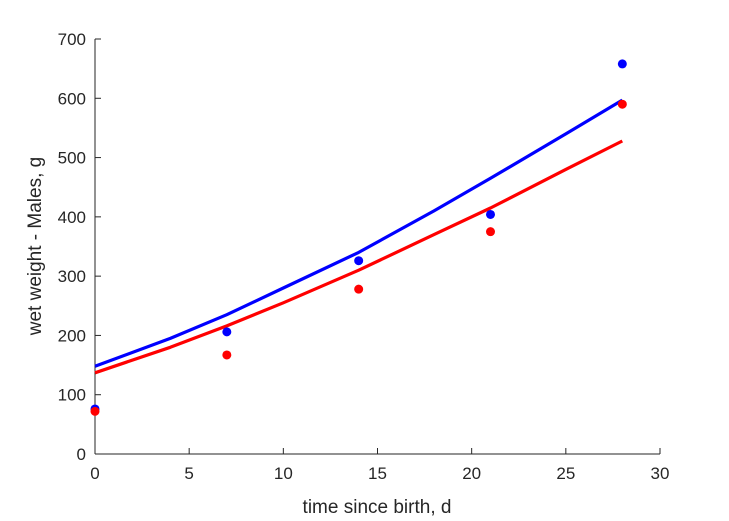 The height and width of the screenshot is (521, 729). Describe the element at coordinates (79, 247) in the screenshot. I see `y-ticks: 0 100 200 300 400 500 600 700` at that location.